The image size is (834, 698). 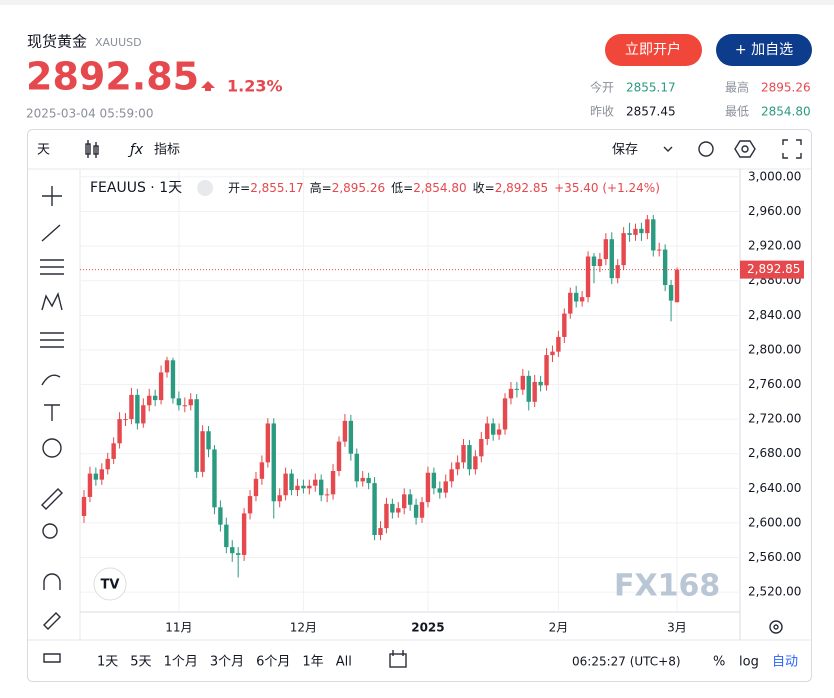 What do you see at coordinates (312, 662) in the screenshot?
I see `range-button: 1年` at bounding box center [312, 662].